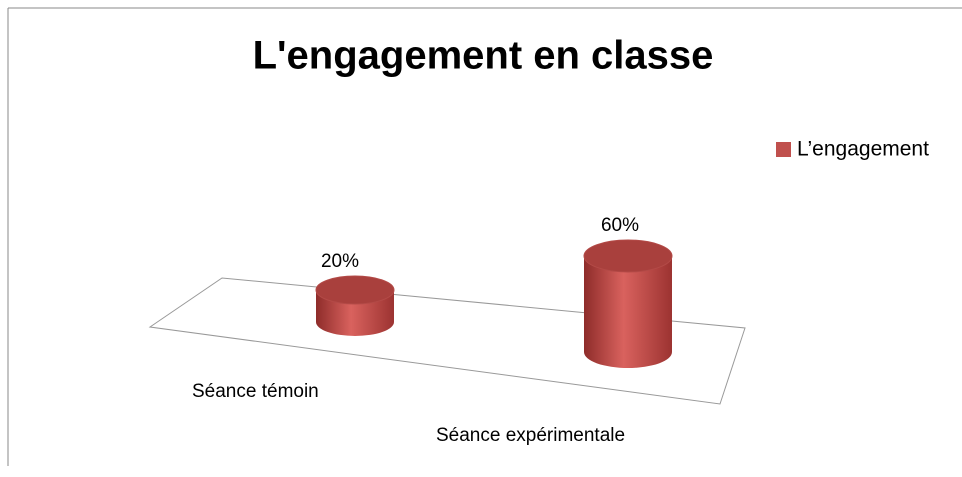  I want to click on data-label: 60%, so click(620, 225).